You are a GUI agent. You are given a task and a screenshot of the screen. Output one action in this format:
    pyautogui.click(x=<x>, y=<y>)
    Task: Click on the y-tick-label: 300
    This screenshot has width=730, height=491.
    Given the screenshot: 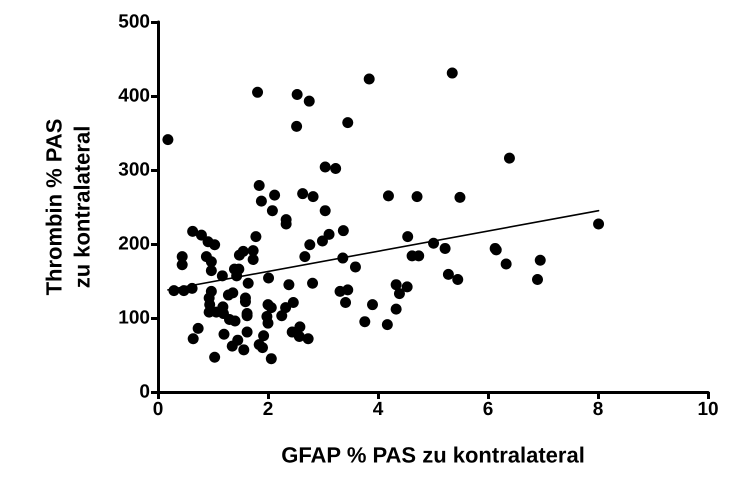 What is the action you would take?
    pyautogui.click(x=134, y=170)
    